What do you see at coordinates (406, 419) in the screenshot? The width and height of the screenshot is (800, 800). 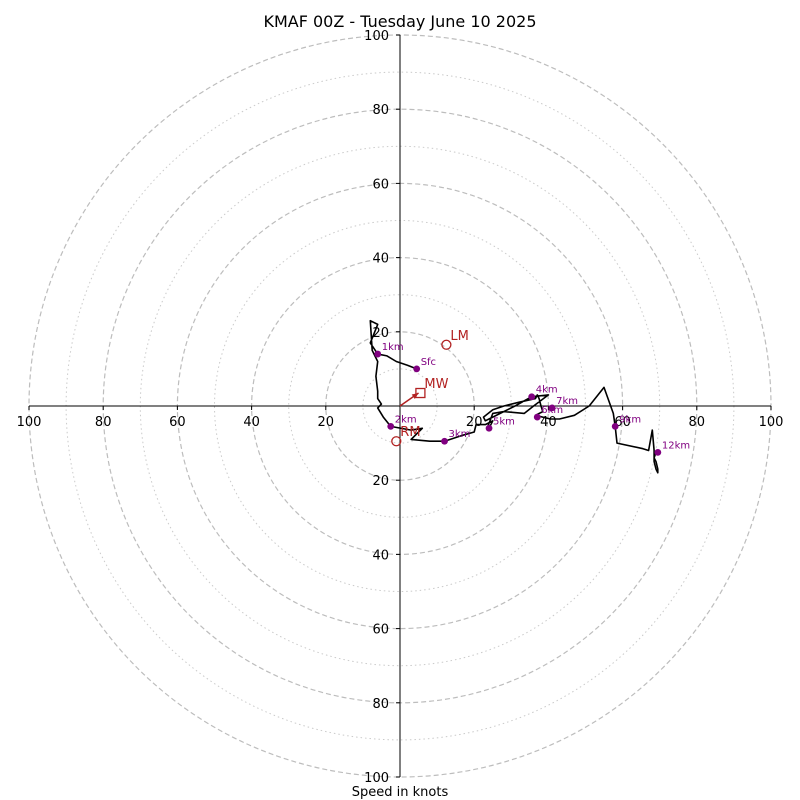 I see `height-marker-label-2km: 2km` at bounding box center [406, 419].